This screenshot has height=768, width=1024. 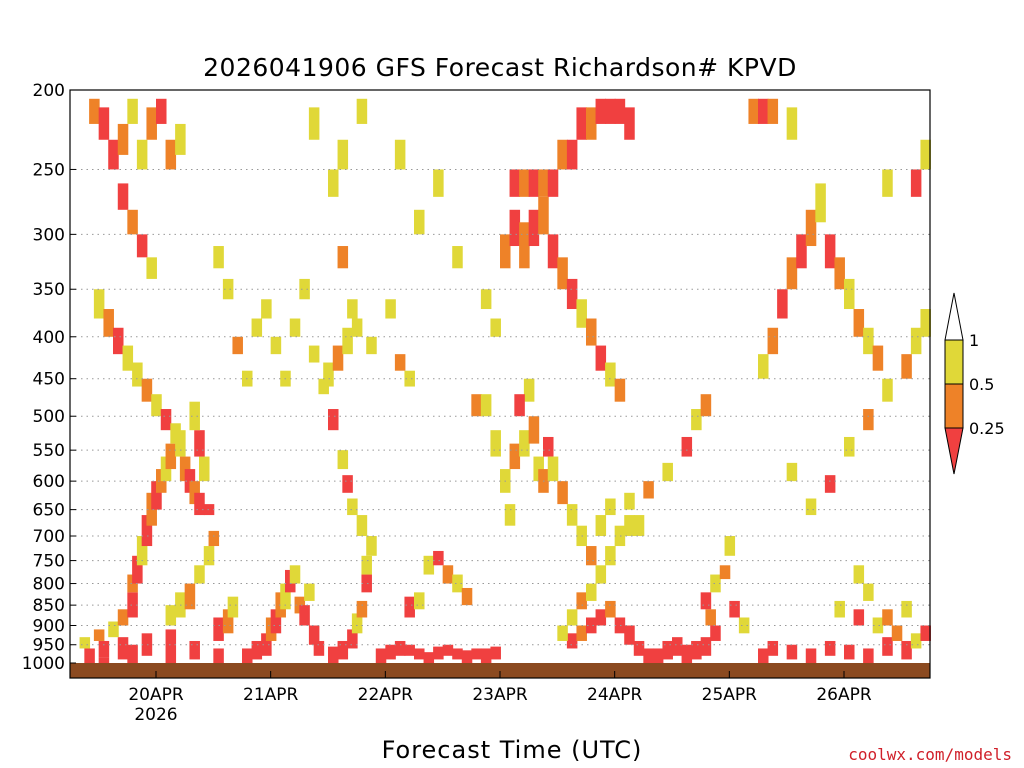 I want to click on legend-label: 0.5, so click(x=981, y=384).